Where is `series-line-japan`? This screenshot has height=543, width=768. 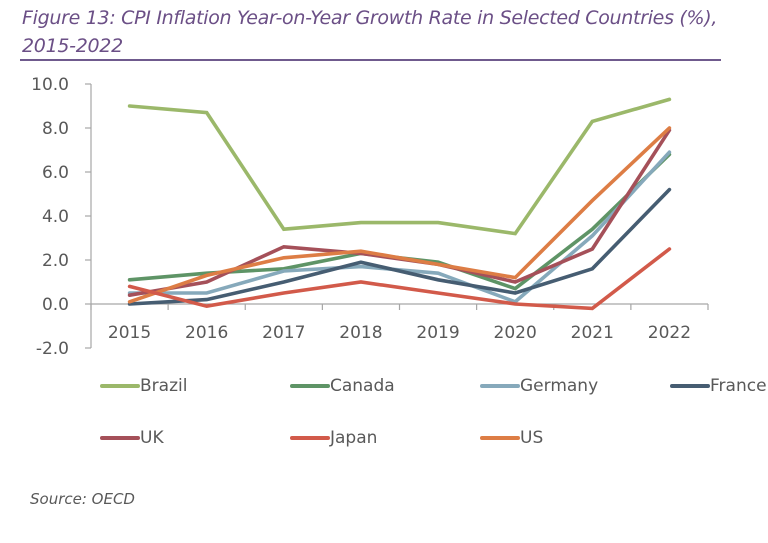 series-line-japan is located at coordinates (399, 279).